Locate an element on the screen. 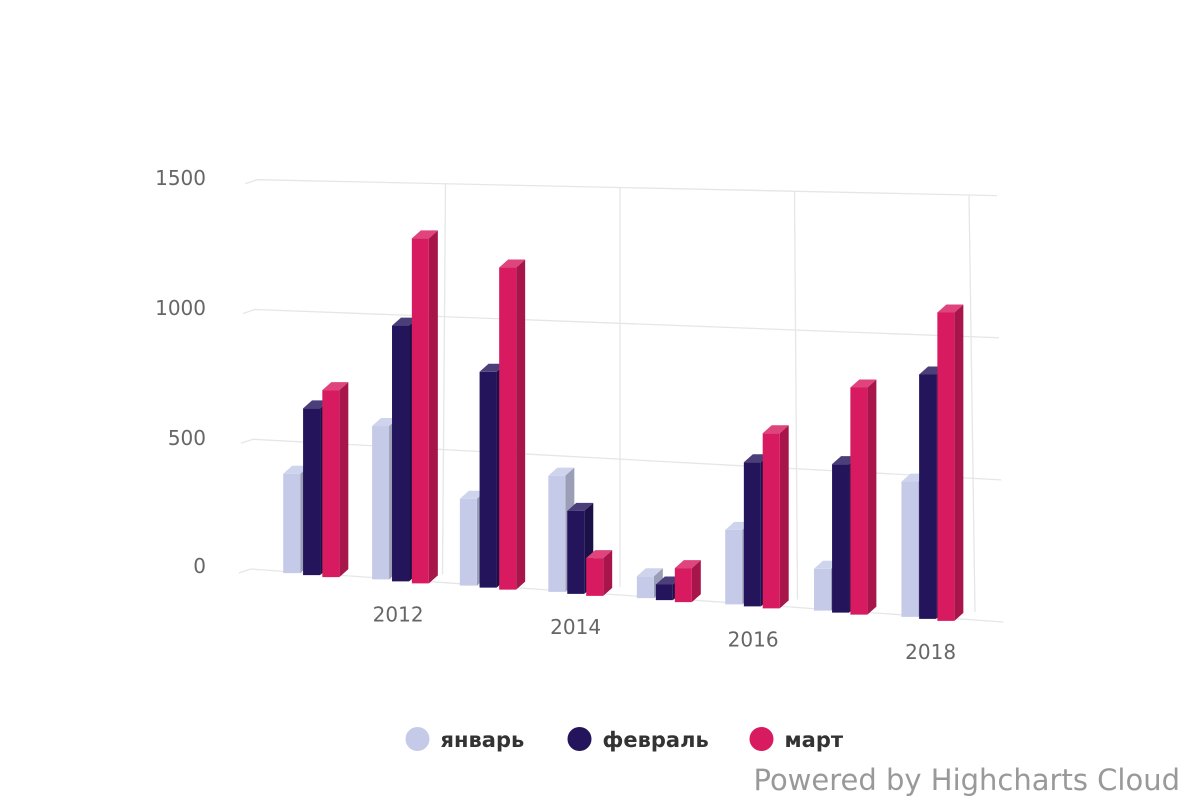 This screenshot has height=800, width=1200. bar-март-2015 is located at coordinates (687, 581).